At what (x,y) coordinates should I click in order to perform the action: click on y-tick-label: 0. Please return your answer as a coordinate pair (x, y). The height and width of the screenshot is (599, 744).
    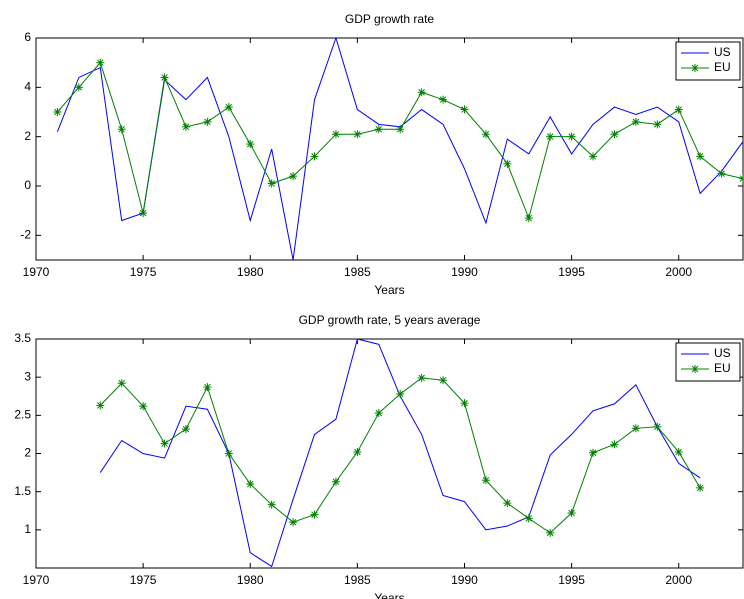
    Looking at the image, I should click on (27, 185).